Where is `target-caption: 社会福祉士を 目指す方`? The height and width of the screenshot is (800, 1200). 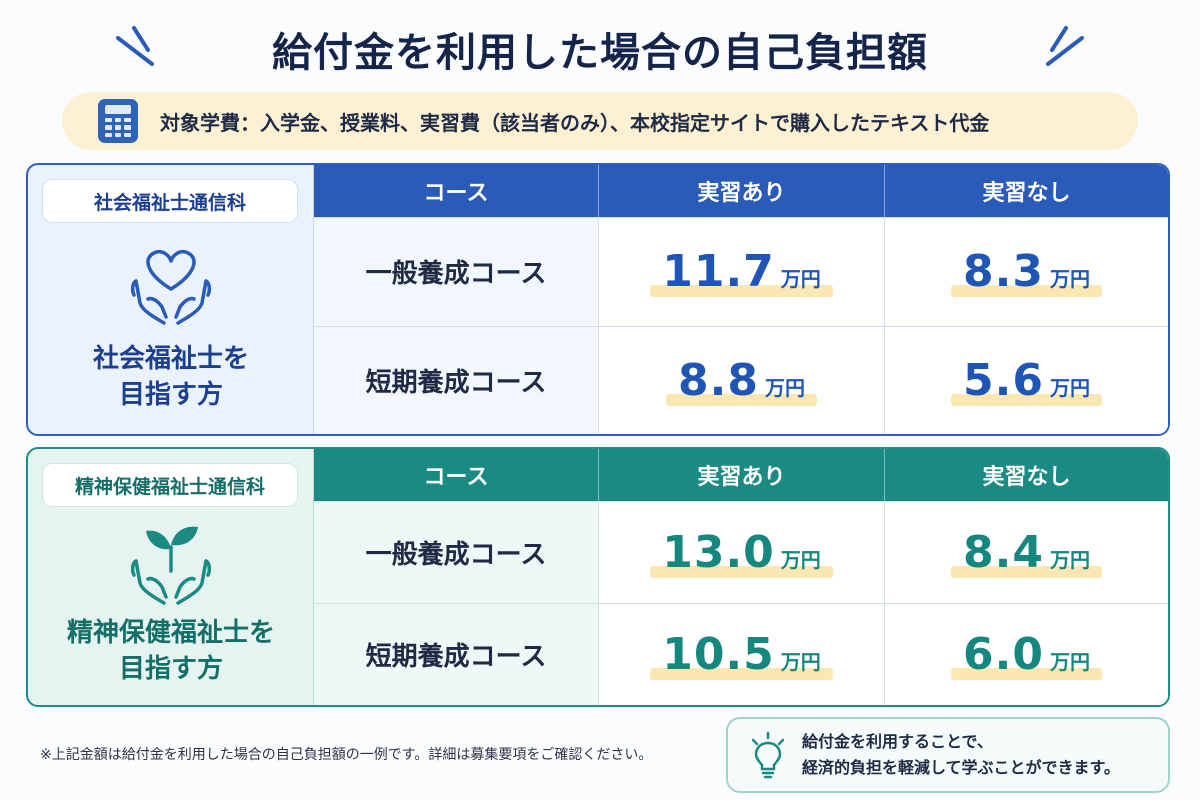 target-caption: 社会福祉士を 目指す方 is located at coordinates (170, 377).